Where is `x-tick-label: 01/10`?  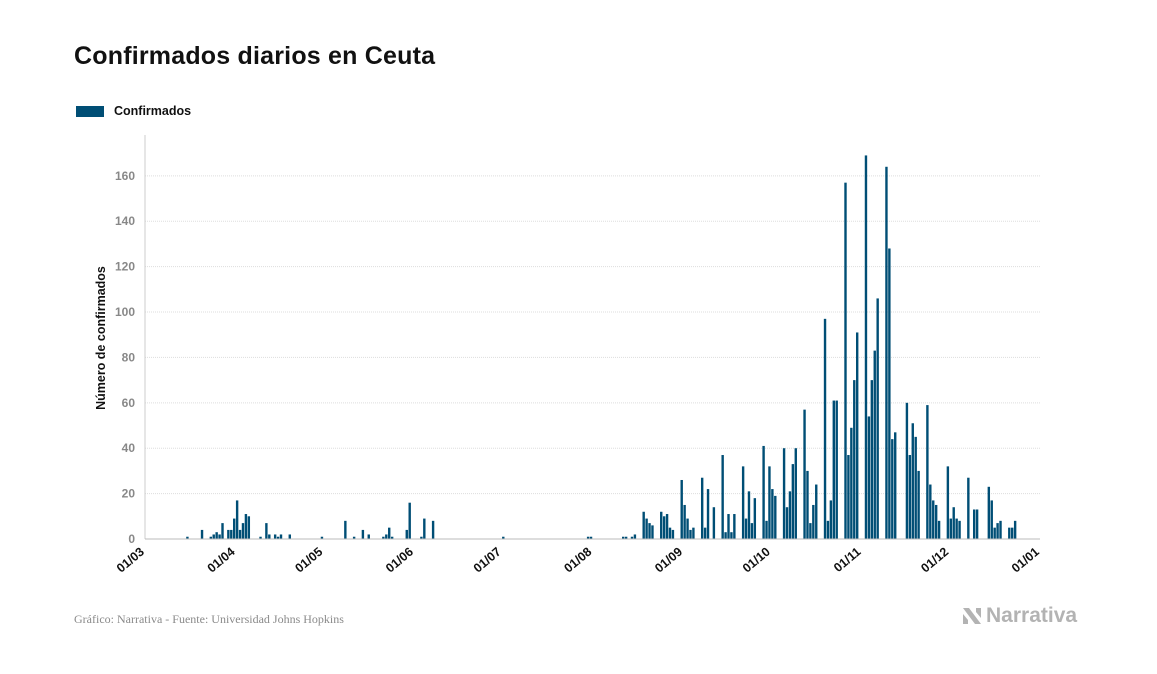 x-tick-label: 01/10 is located at coordinates (756, 560).